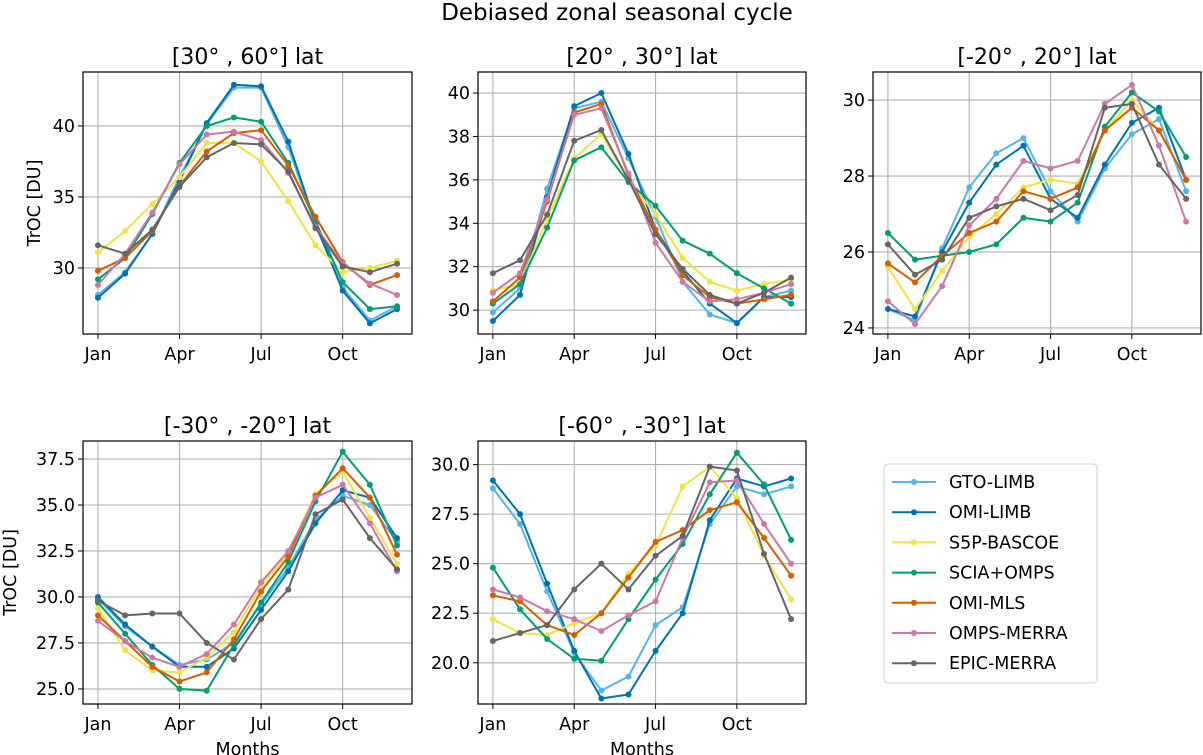  What do you see at coordinates (450, 565) in the screenshot?
I see `y-tick-label: 25.0` at bounding box center [450, 565].